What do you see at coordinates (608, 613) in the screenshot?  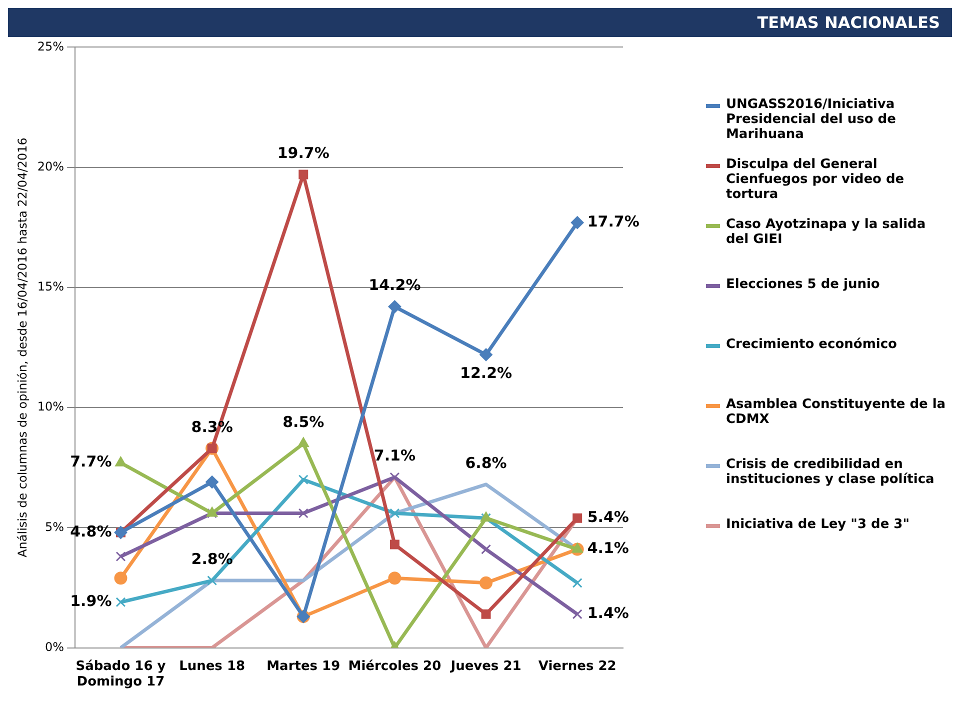 I see `data-label: 1.4%` at bounding box center [608, 613].